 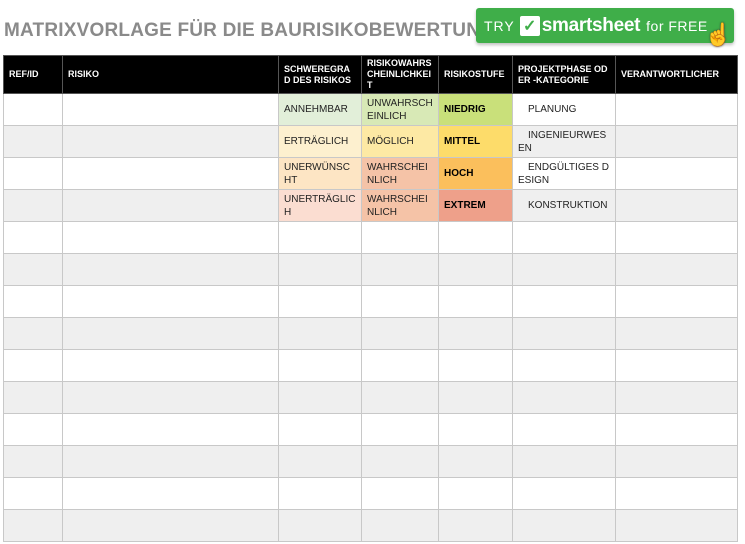 I want to click on probability-cell: UNWAHRSCHEINLICH, so click(x=400, y=109).